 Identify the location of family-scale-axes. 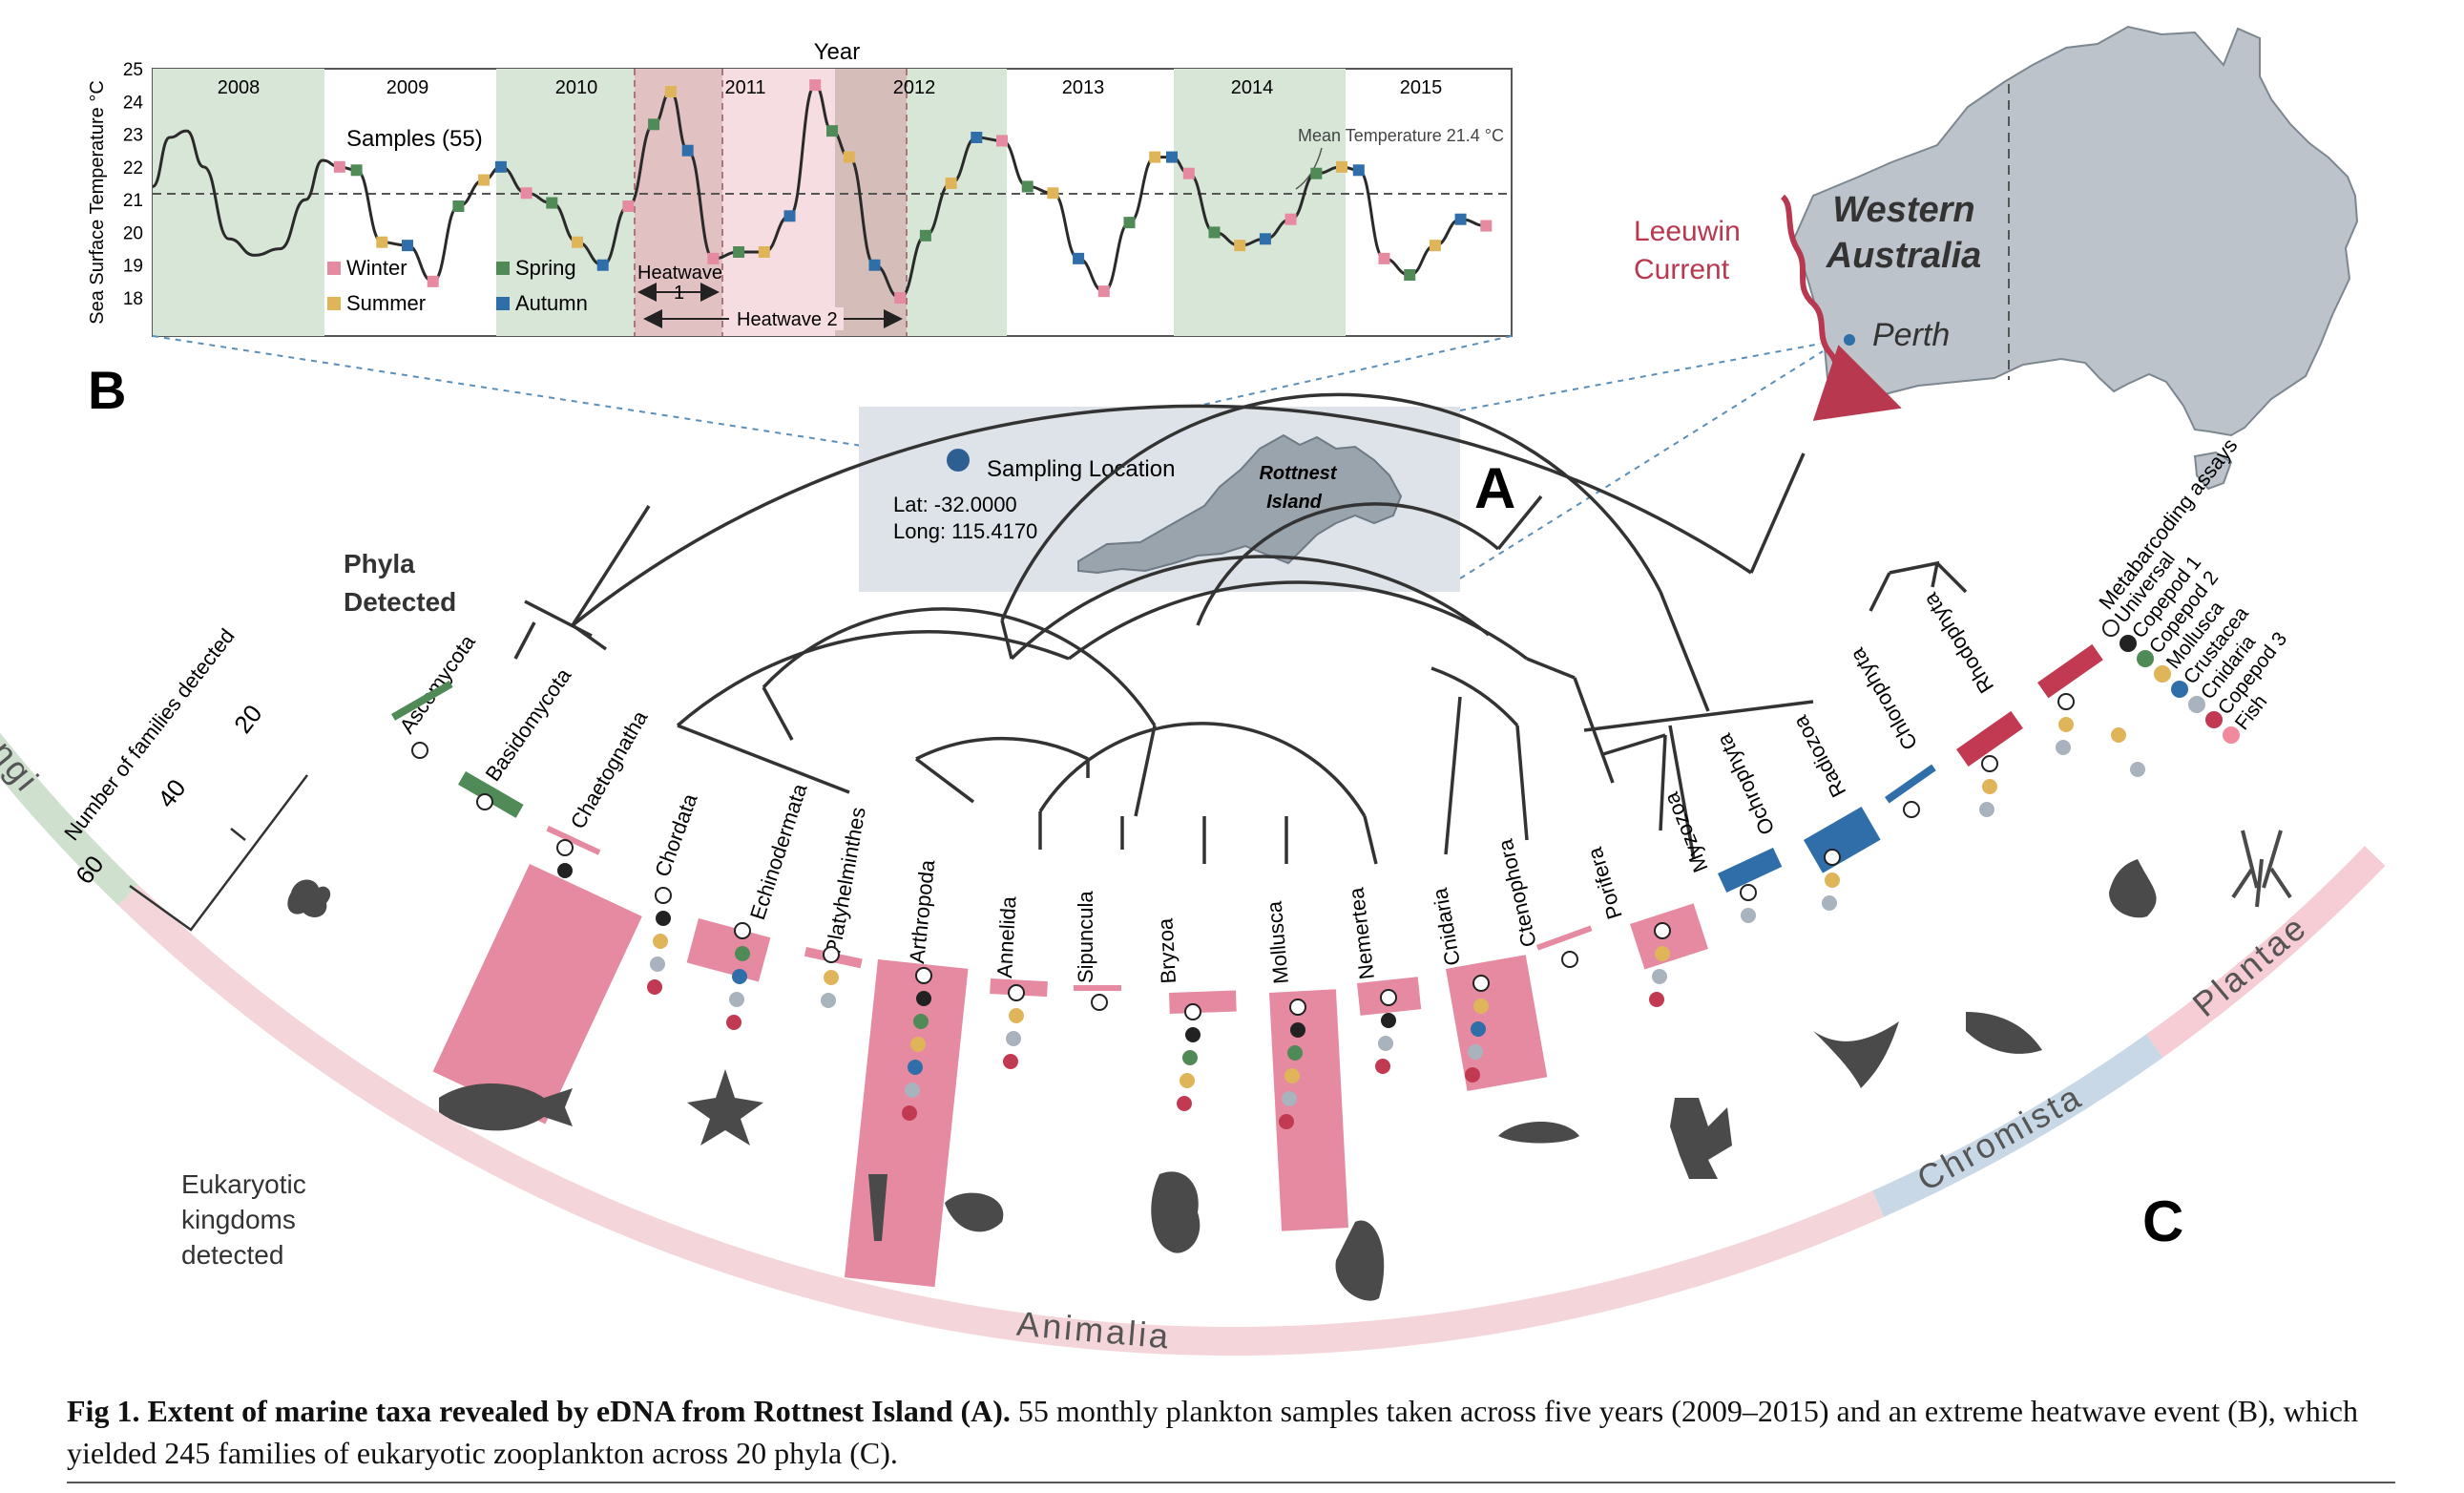
(219, 853).